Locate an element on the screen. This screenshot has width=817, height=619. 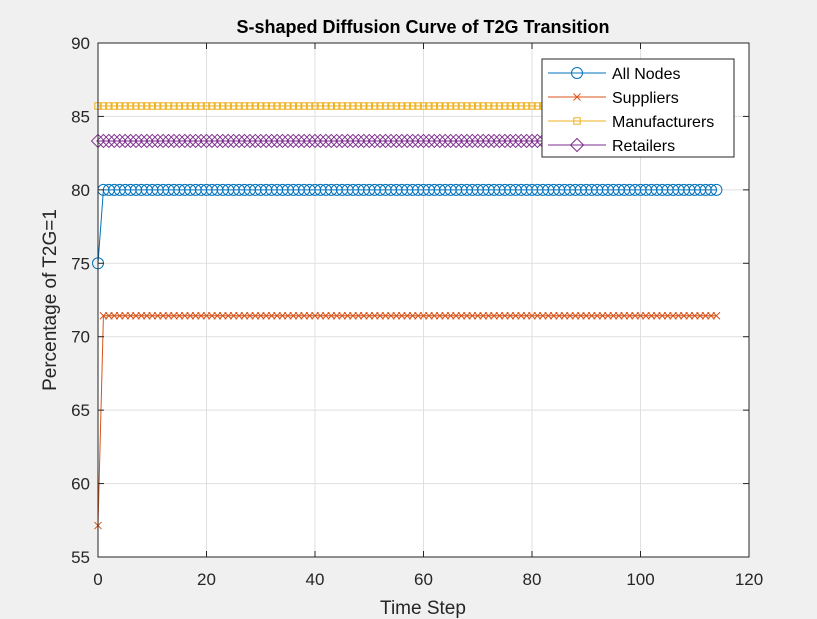
legend-label: Manufacturers is located at coordinates (663, 122).